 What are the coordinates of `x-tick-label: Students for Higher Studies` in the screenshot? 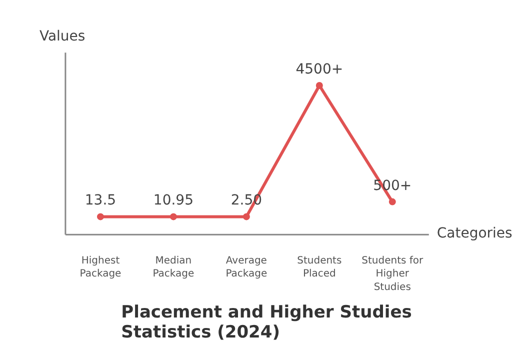 It's located at (393, 274).